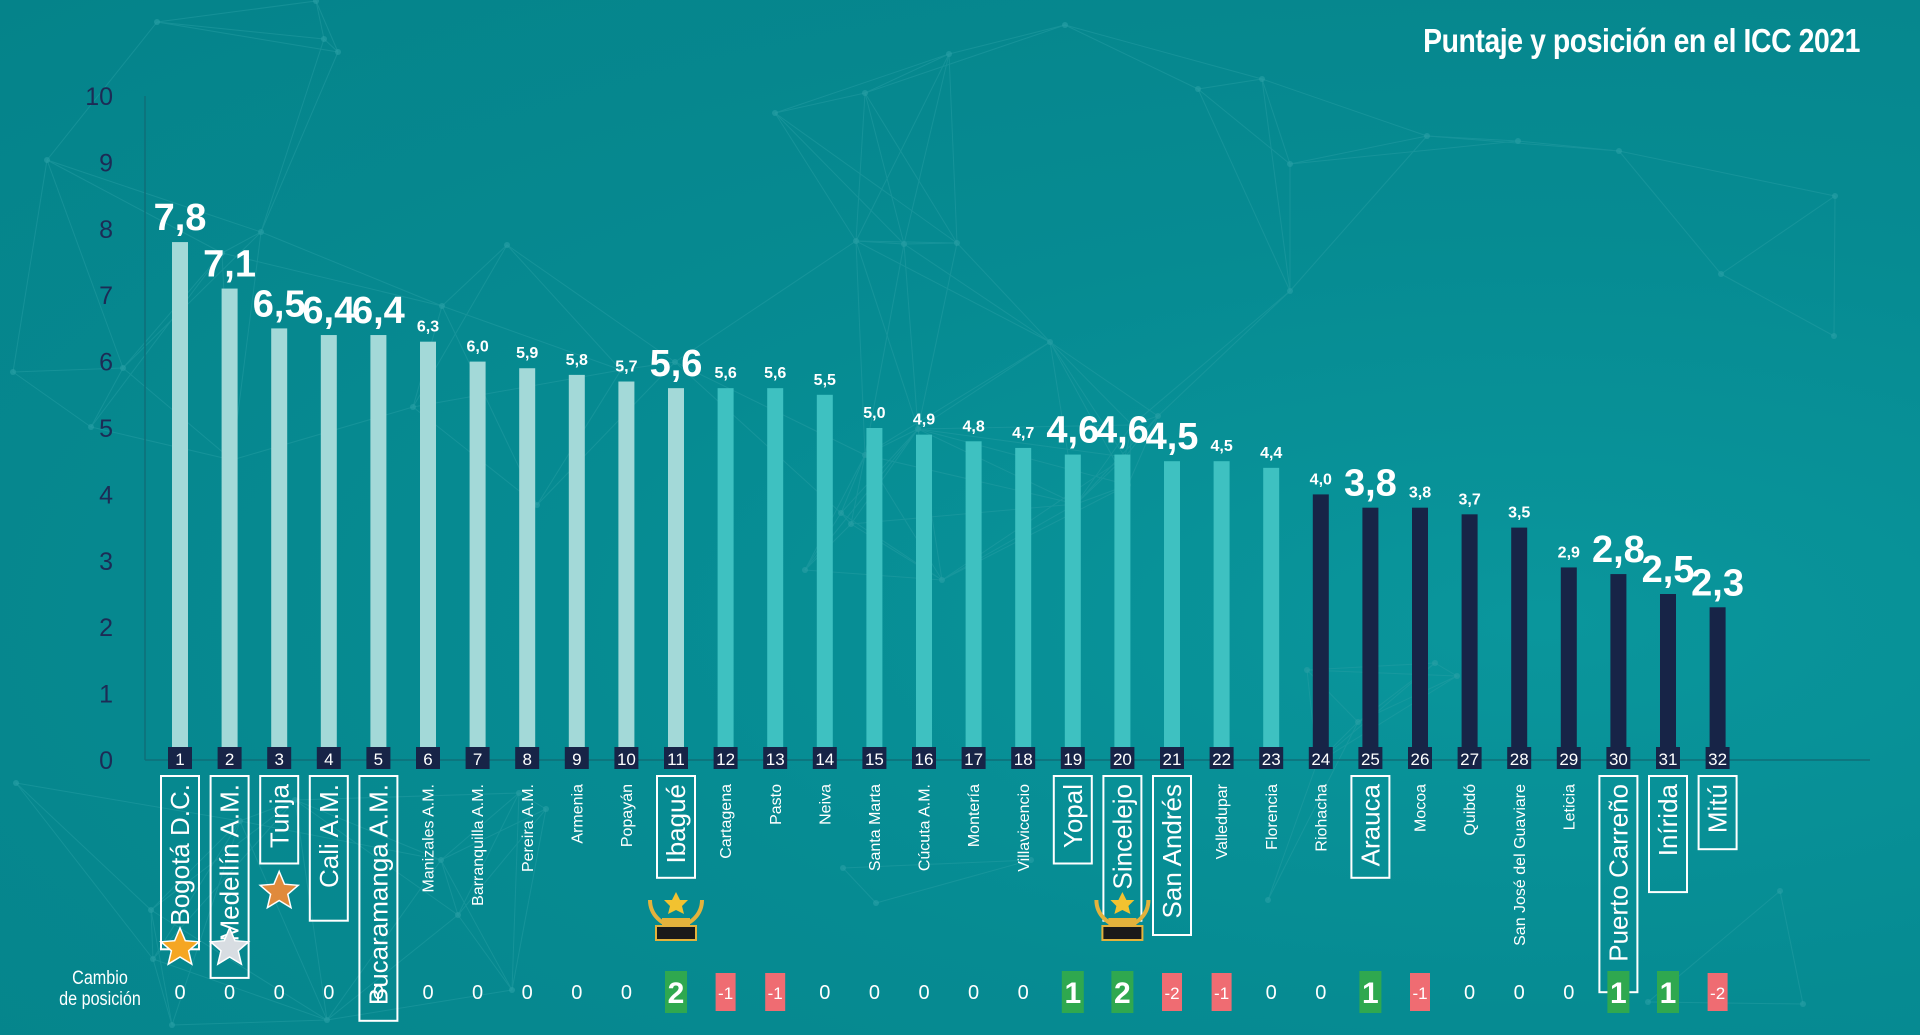 The image size is (1920, 1035). I want to click on category-label: Cartagena, so click(726, 821).